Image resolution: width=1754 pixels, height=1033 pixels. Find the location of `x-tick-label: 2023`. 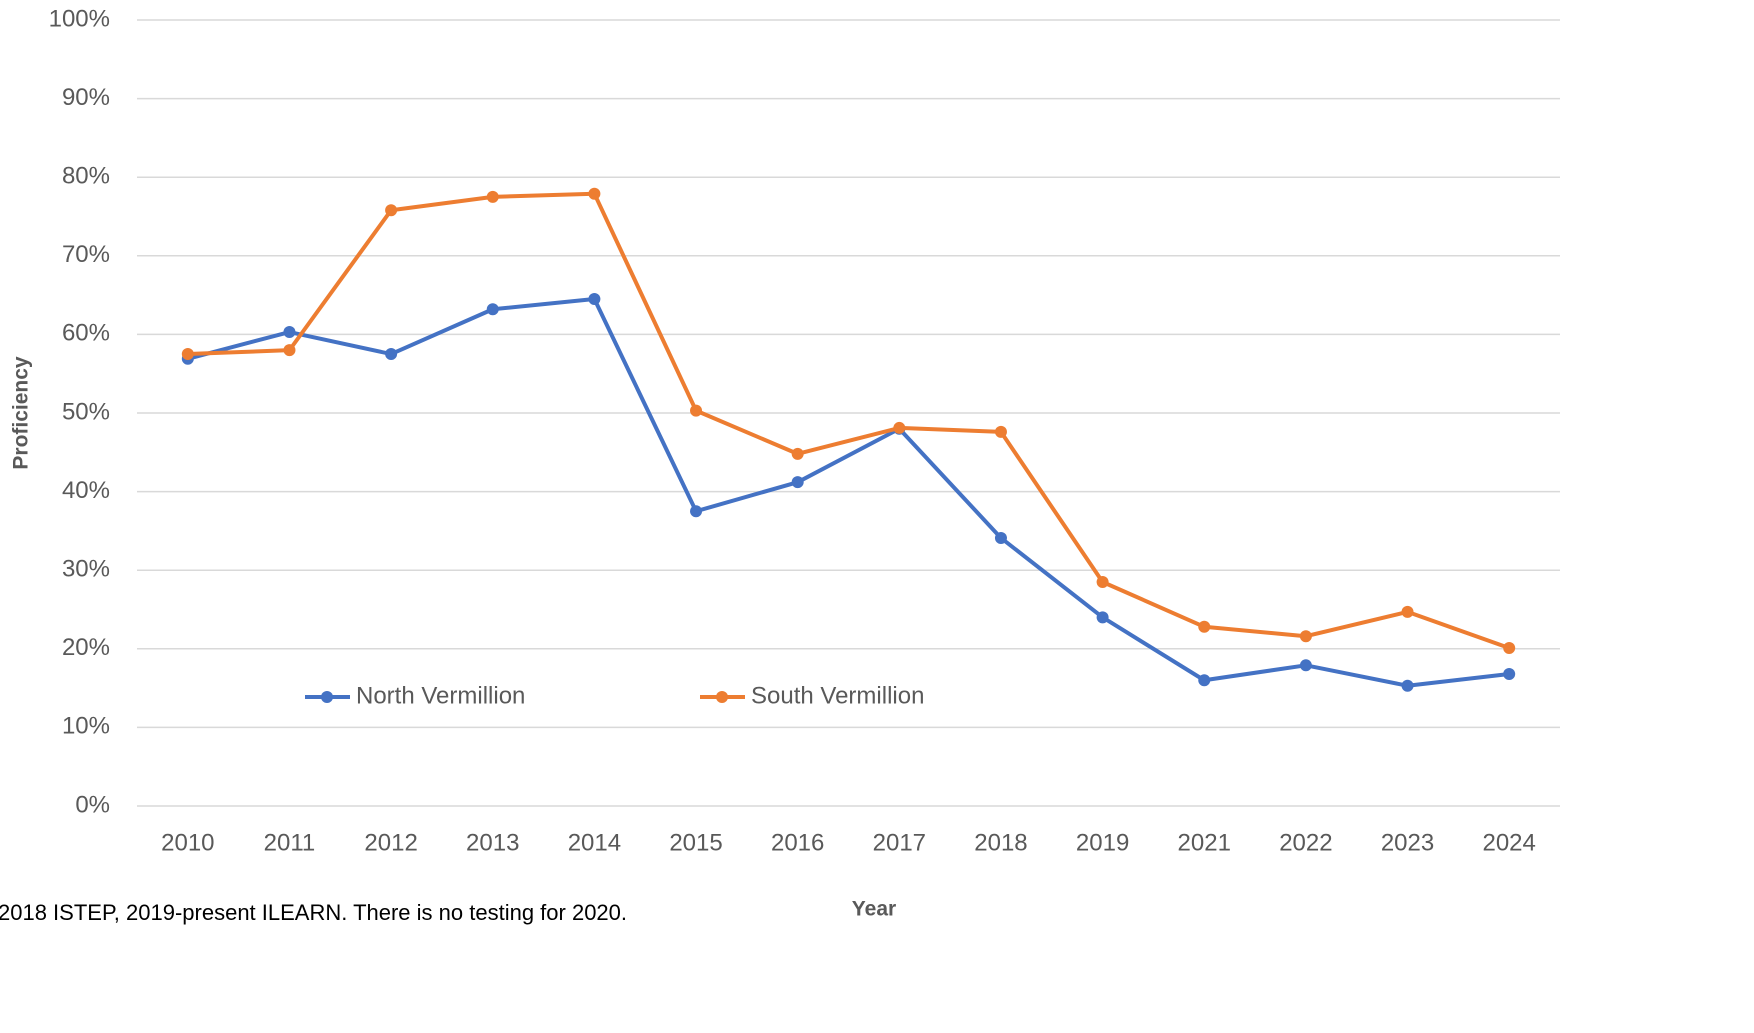

x-tick-label: 2023 is located at coordinates (1407, 842).